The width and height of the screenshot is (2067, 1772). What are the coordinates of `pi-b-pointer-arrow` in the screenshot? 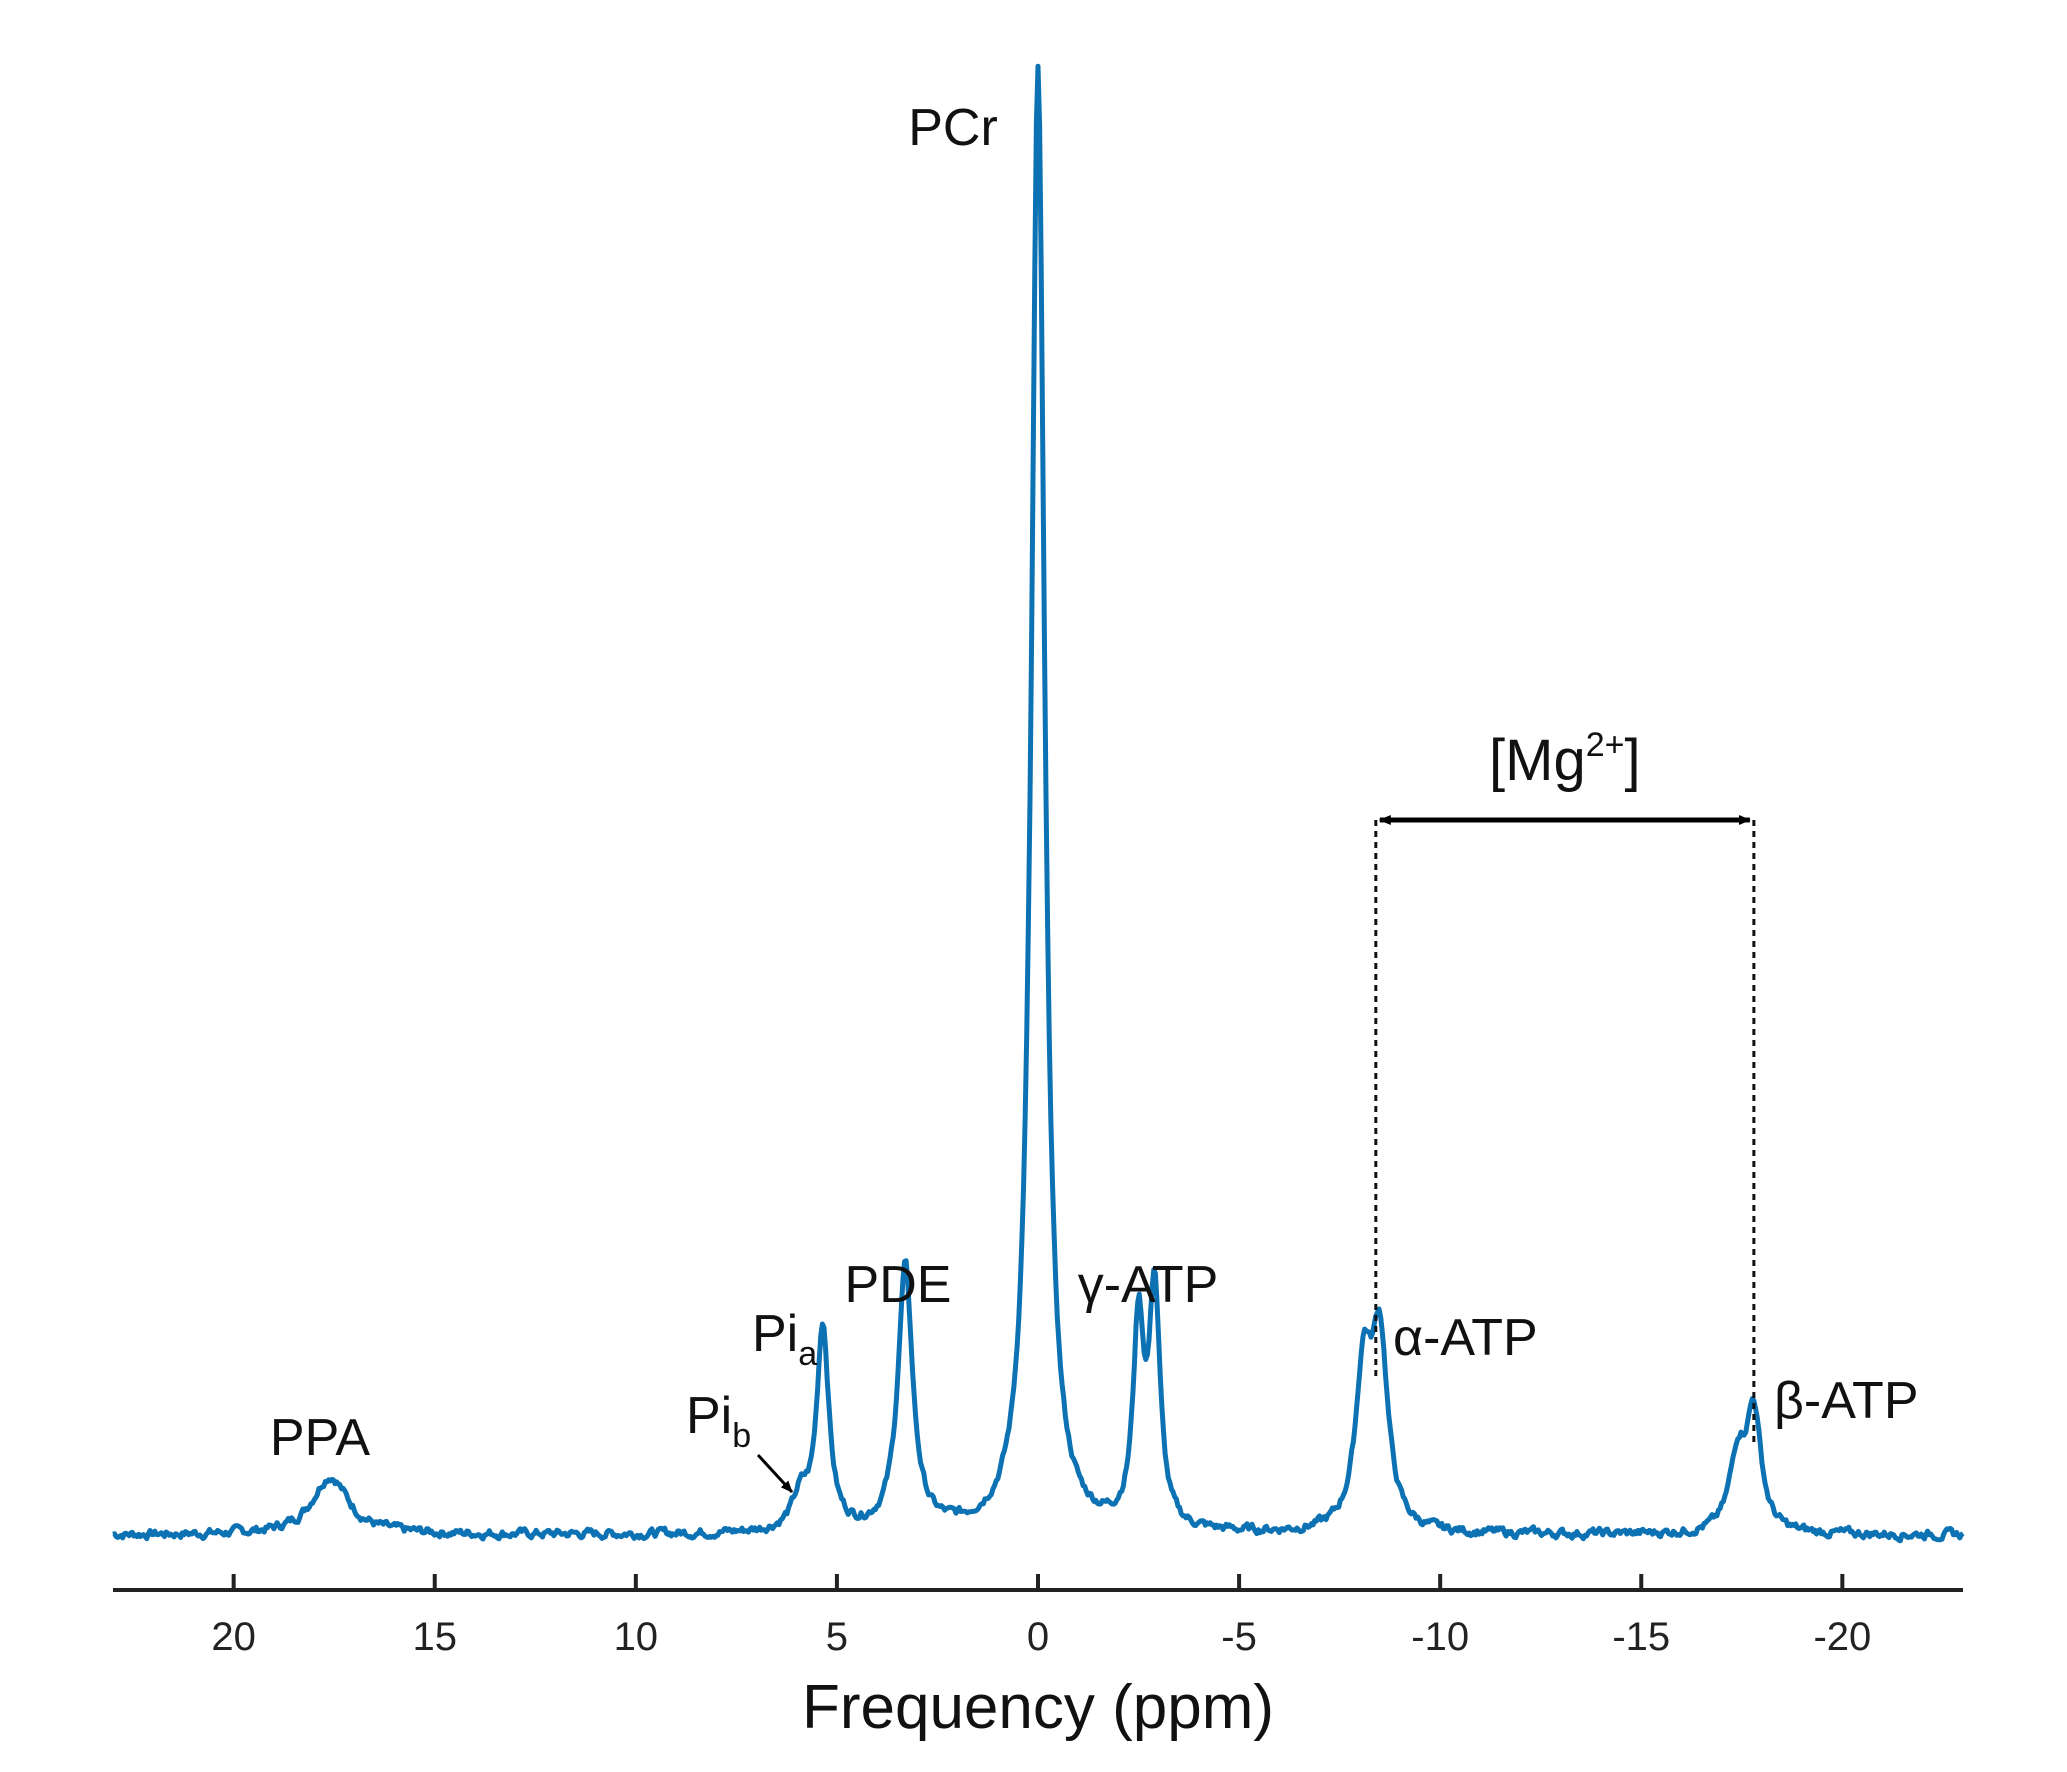 It's located at (775, 1473).